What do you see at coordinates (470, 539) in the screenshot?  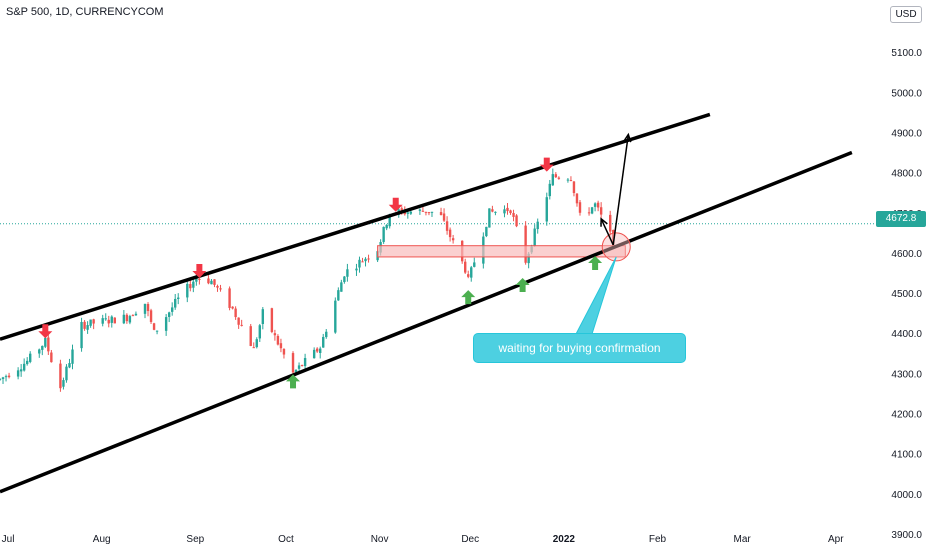 I see `x-tick-label: Dec` at bounding box center [470, 539].